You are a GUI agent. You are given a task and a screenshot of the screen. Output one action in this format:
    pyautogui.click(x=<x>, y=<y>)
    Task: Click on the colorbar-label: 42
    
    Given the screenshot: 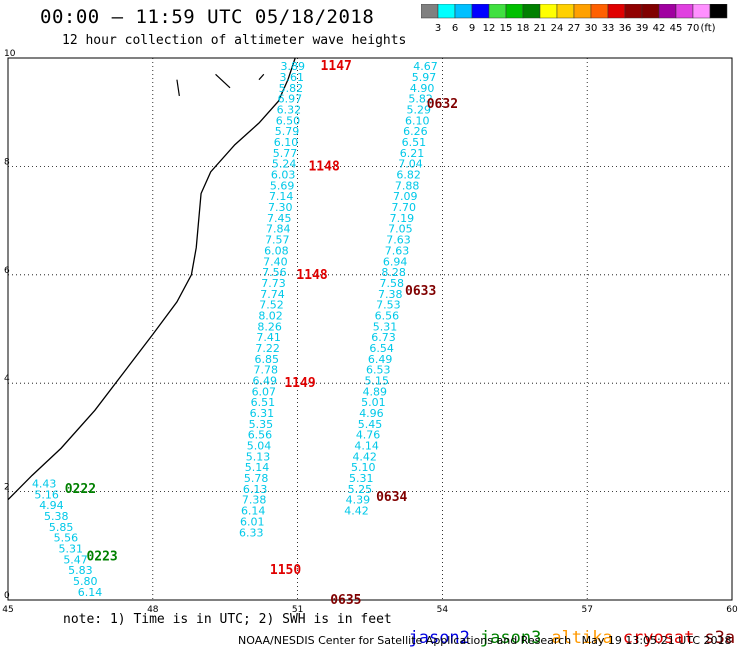 What is the action you would take?
    pyautogui.click(x=659, y=28)
    